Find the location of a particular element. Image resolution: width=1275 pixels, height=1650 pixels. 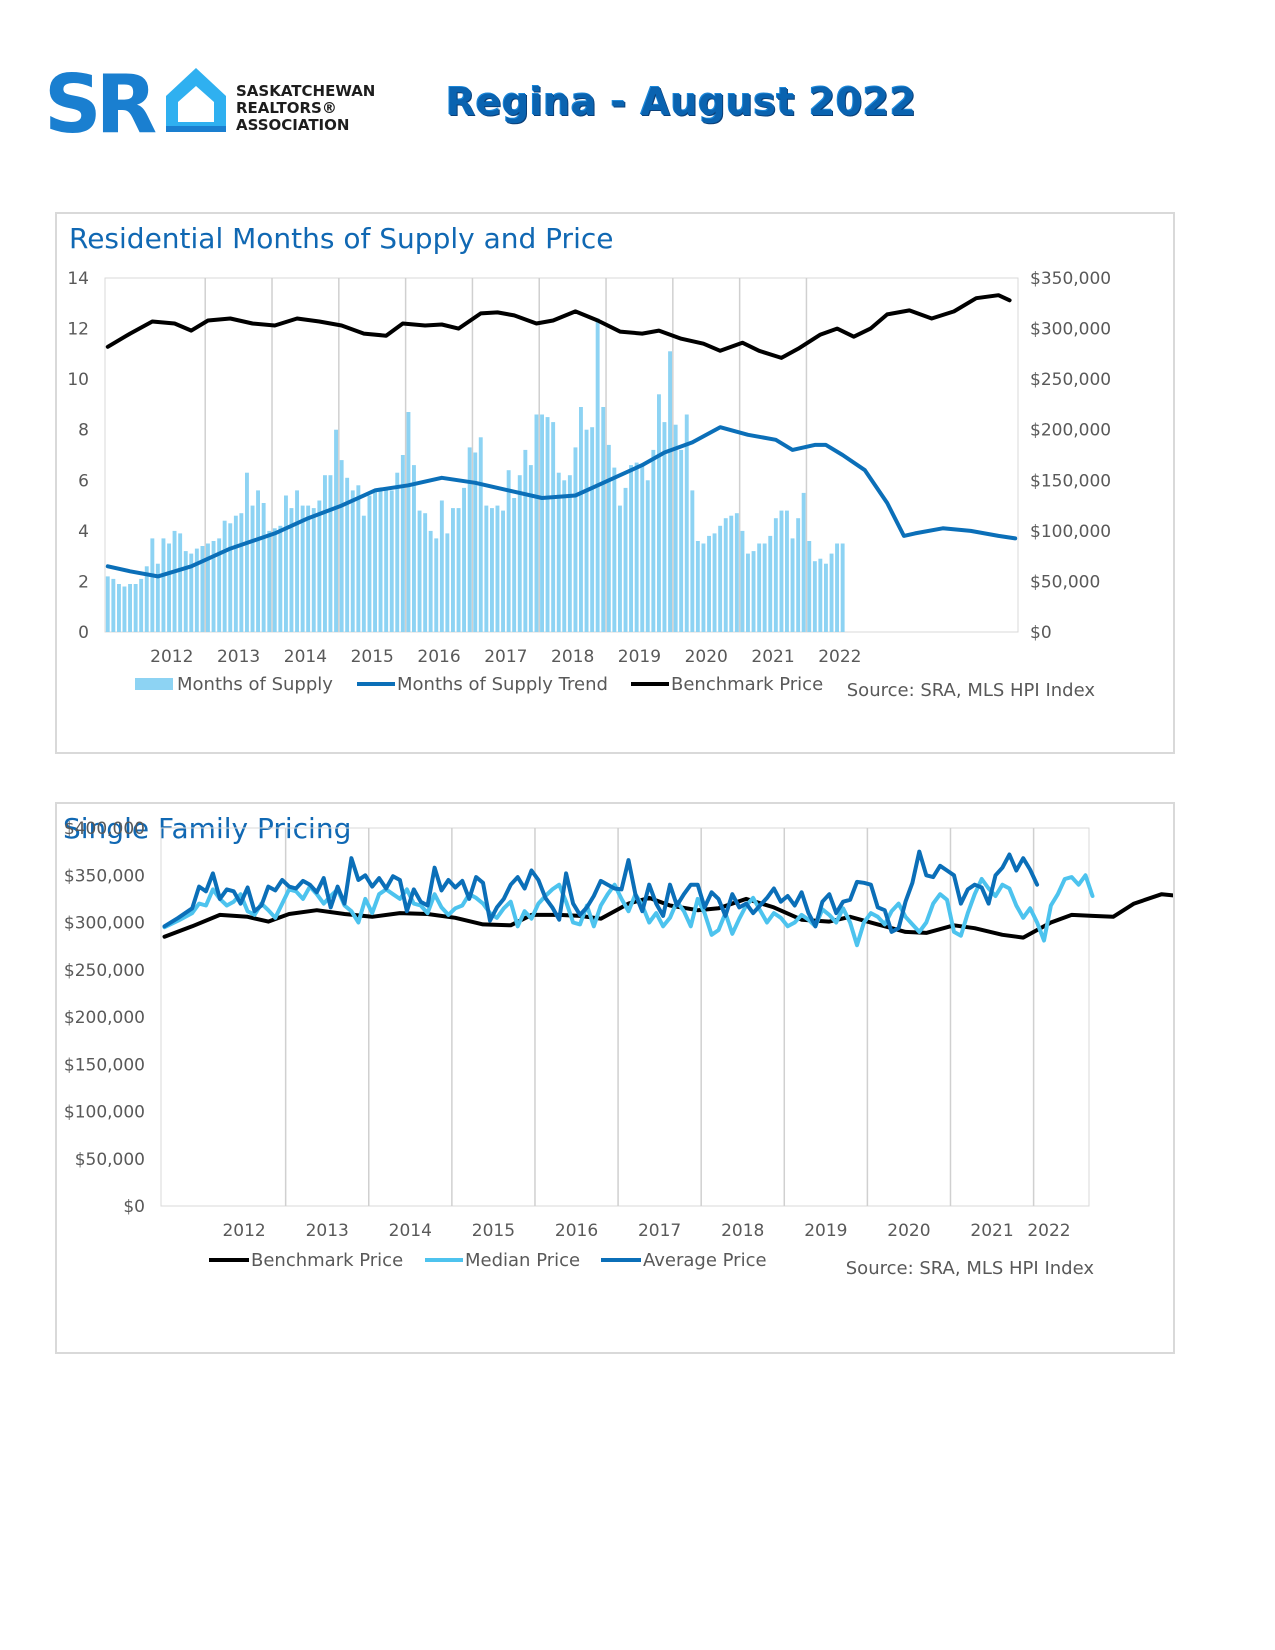

chart1-title: Residential Months of Supply and Price is located at coordinates (341, 238).